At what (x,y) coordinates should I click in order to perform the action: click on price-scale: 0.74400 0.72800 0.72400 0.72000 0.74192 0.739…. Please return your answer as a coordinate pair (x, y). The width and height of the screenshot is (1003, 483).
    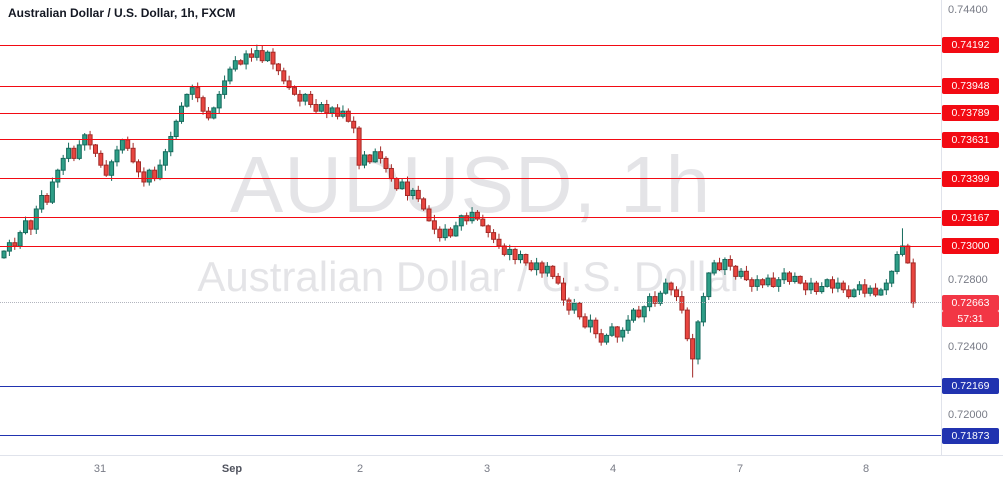
    Looking at the image, I should click on (972, 227).